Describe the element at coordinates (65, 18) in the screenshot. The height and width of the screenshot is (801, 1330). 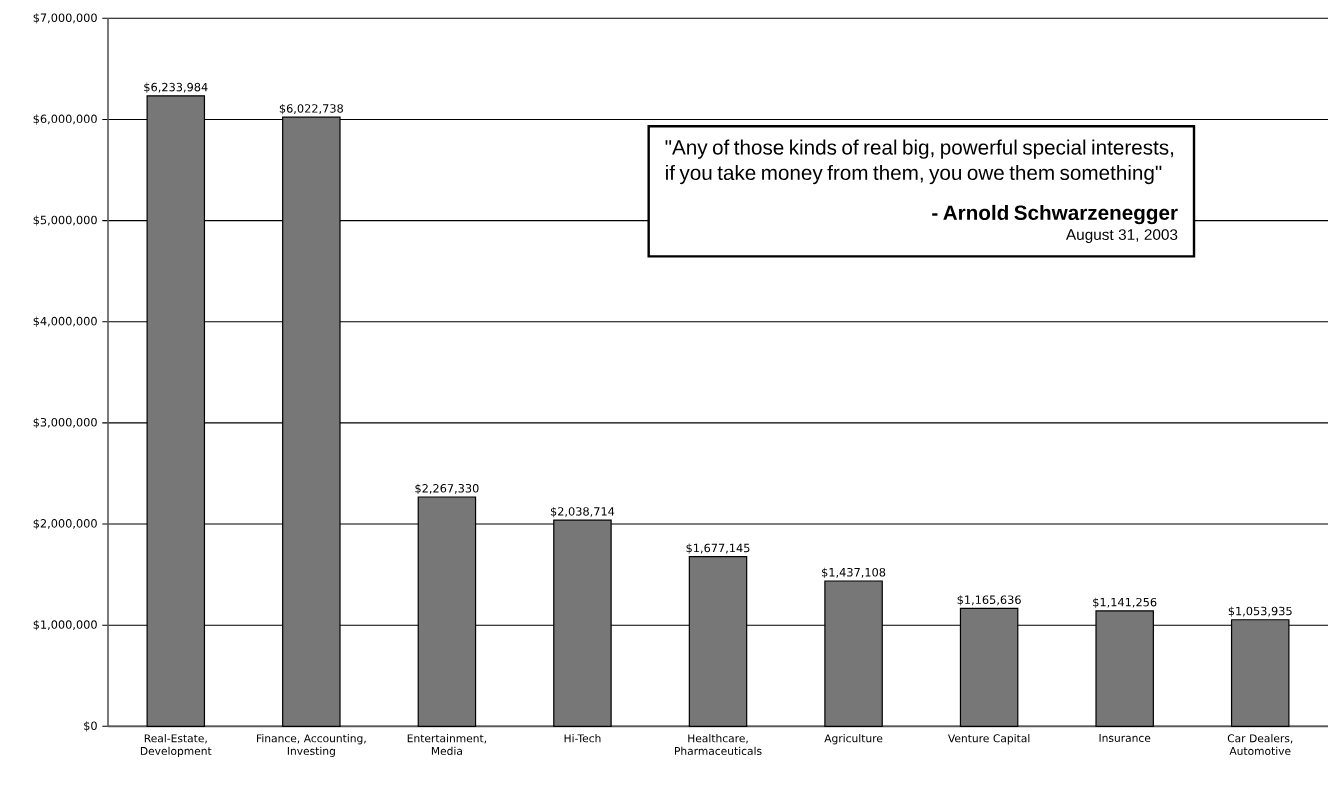
I see `y-tick-label: $7,000,000` at that location.